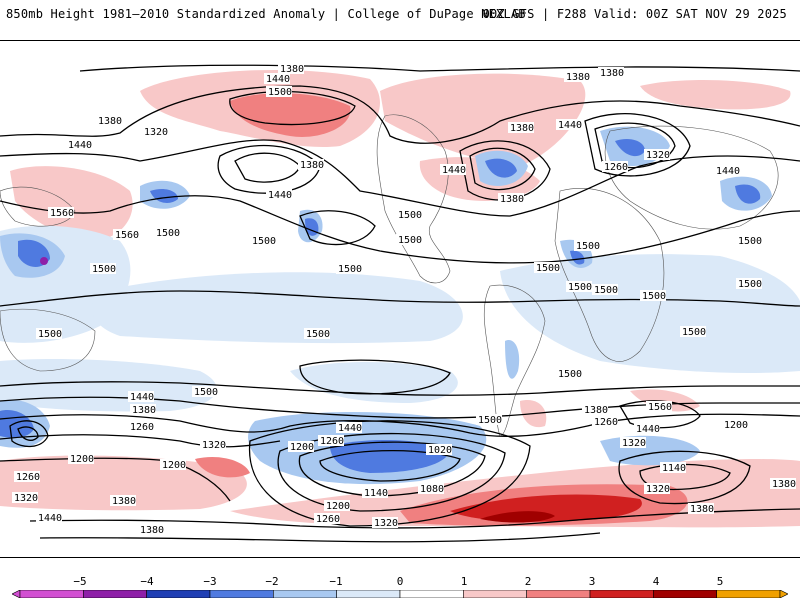  Describe the element at coordinates (464, 581) in the screenshot. I see `colorbar-tick: 1` at that location.